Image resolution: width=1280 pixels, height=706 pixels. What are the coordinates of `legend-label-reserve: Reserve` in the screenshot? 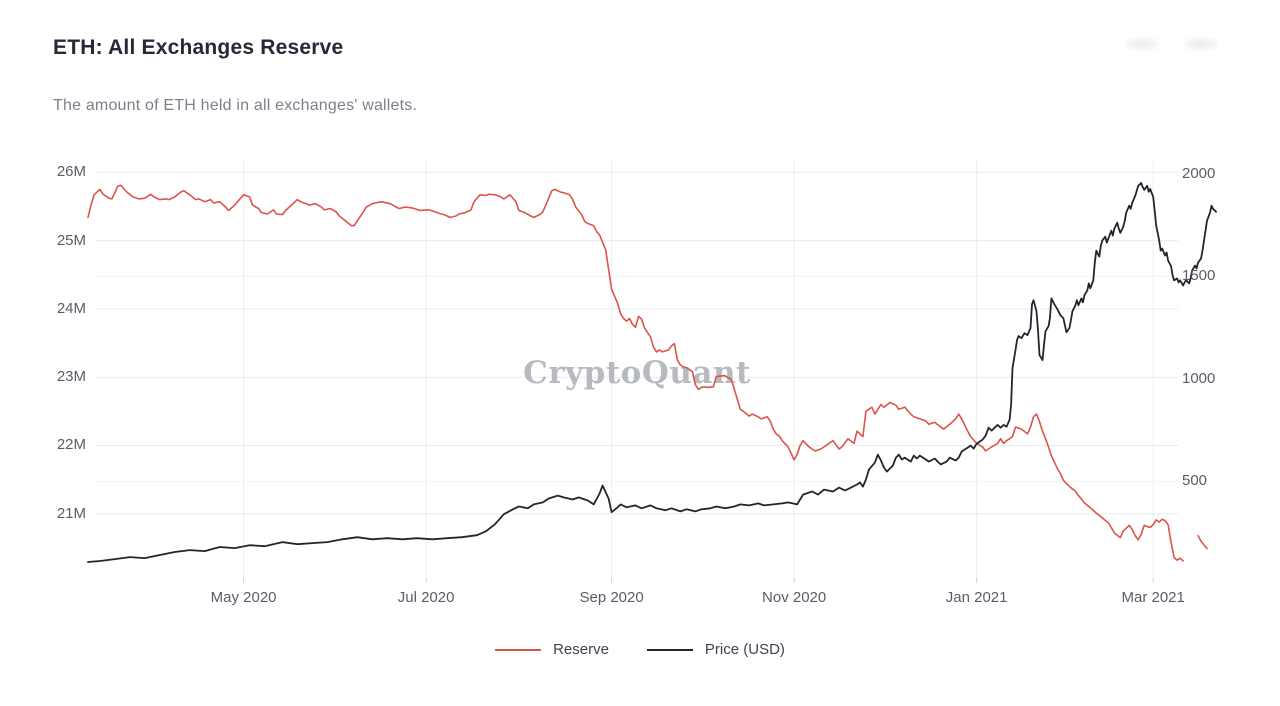 It's located at (581, 649).